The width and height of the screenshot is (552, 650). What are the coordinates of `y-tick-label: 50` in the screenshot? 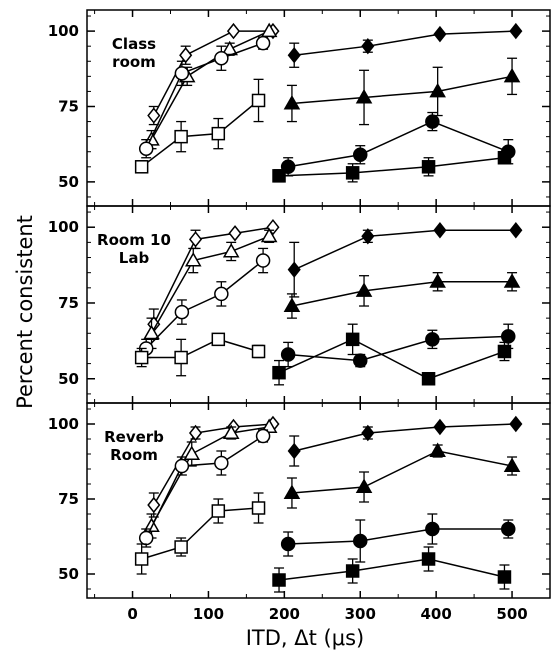 It's located at (68, 182).